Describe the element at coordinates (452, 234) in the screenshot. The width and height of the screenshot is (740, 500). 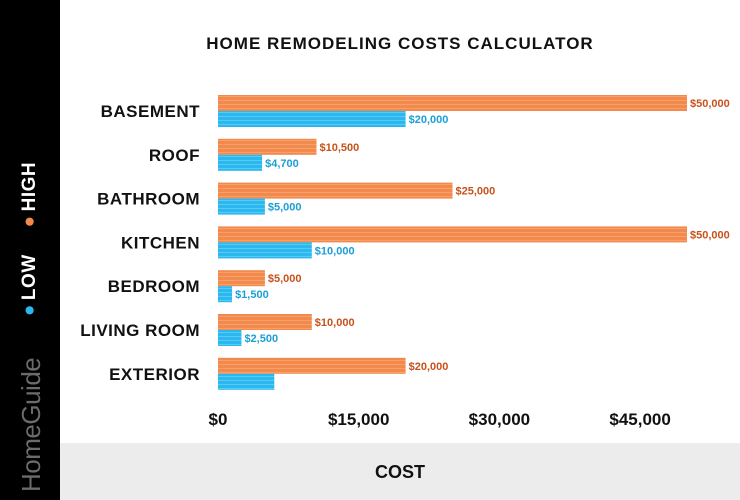
I see `bar-high-kitchen` at that location.